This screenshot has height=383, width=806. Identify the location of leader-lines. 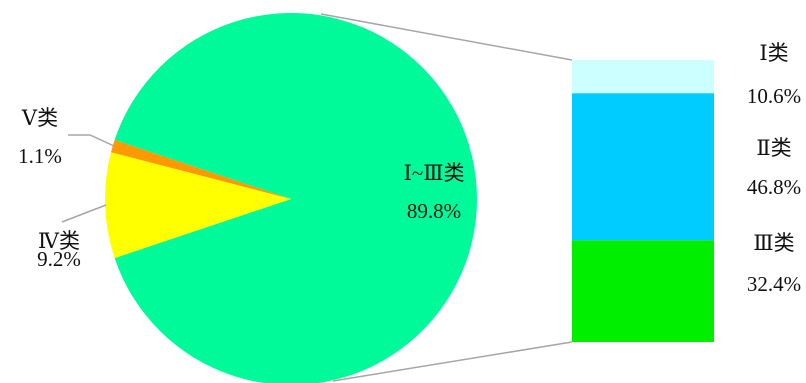
(88, 178).